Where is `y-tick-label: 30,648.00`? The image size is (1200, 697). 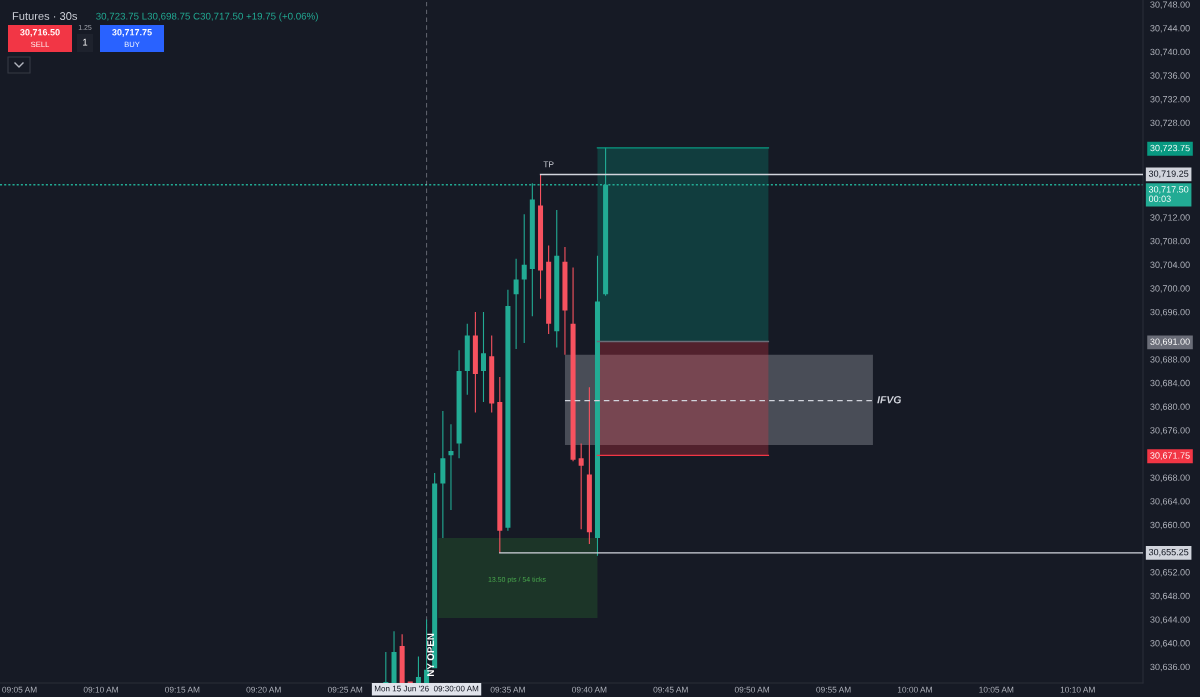 y-tick-label: 30,648.00 is located at coordinates (1170, 596).